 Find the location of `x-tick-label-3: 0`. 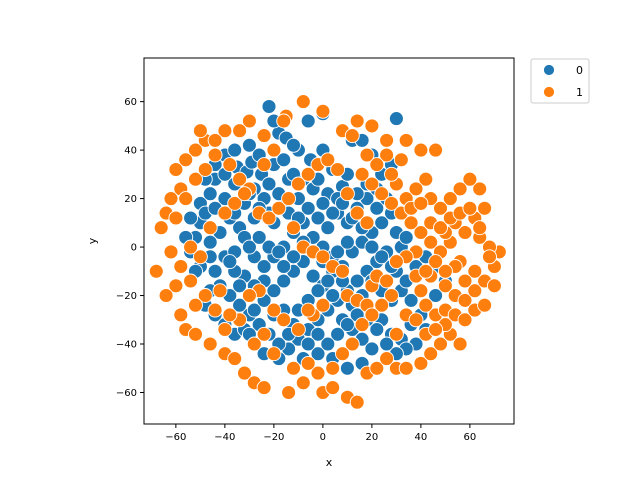

x-tick-label-3: 0 is located at coordinates (323, 437).